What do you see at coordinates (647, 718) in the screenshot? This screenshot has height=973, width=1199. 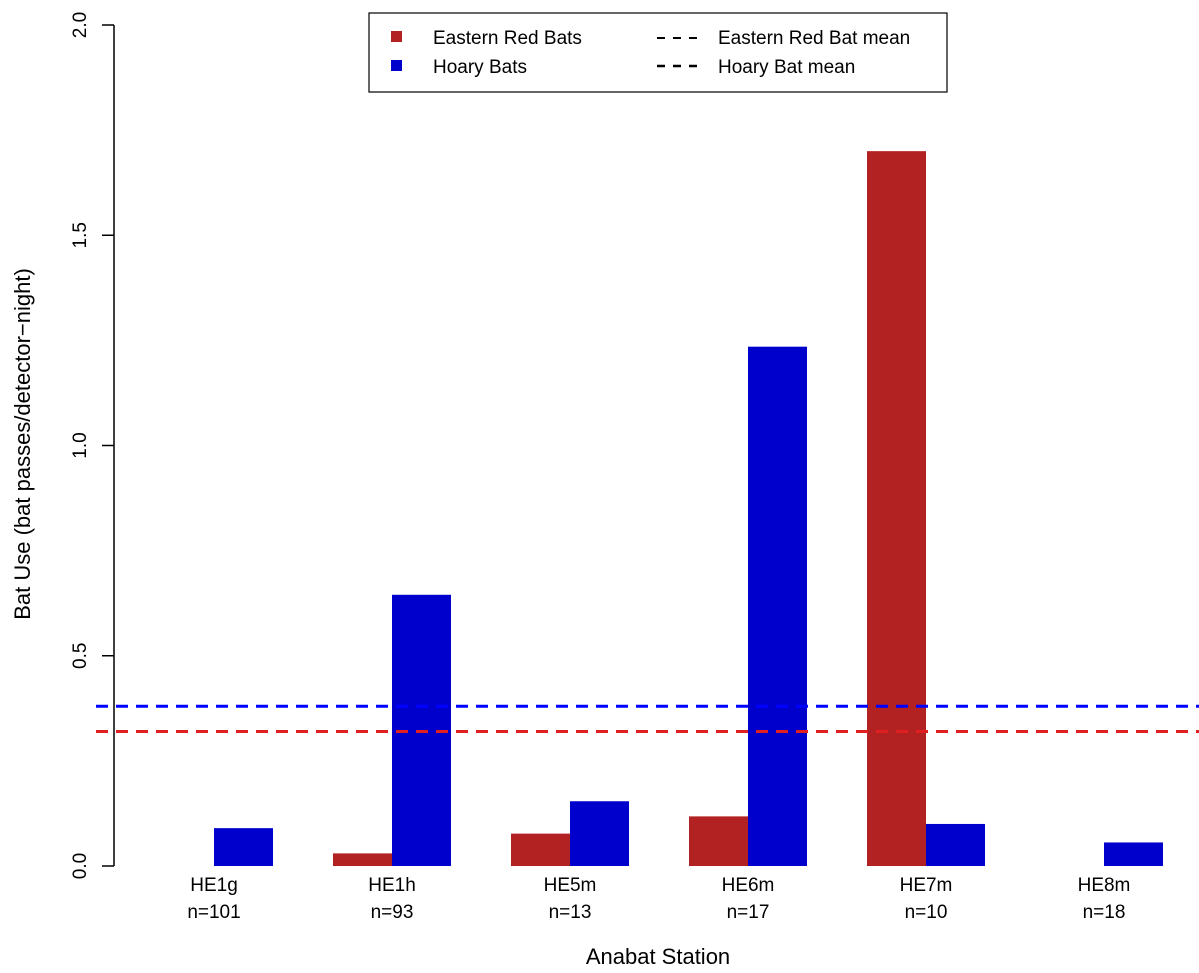 I see `mean-lines-layer` at bounding box center [647, 718].